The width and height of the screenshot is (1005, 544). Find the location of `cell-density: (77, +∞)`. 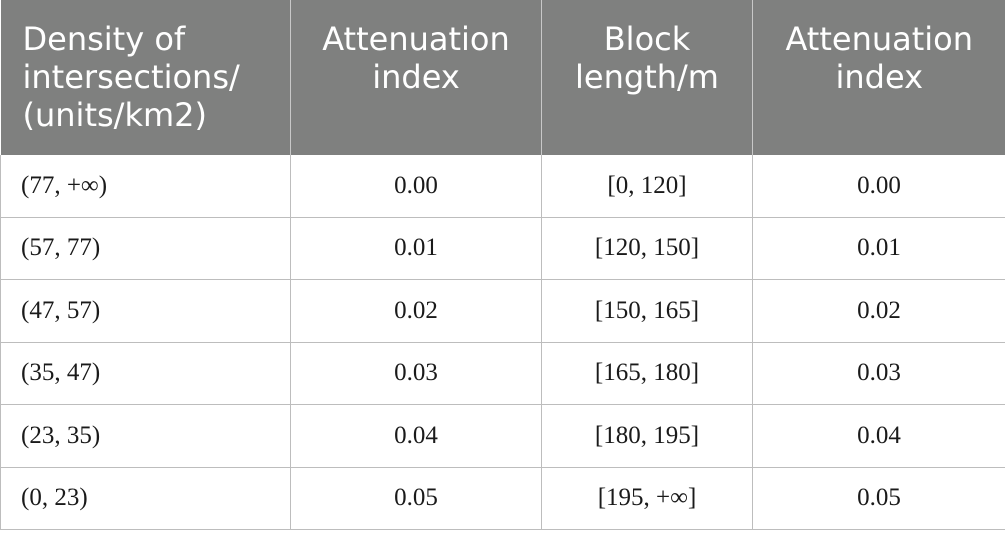

cell-density: (77, +∞) is located at coordinates (145, 186).